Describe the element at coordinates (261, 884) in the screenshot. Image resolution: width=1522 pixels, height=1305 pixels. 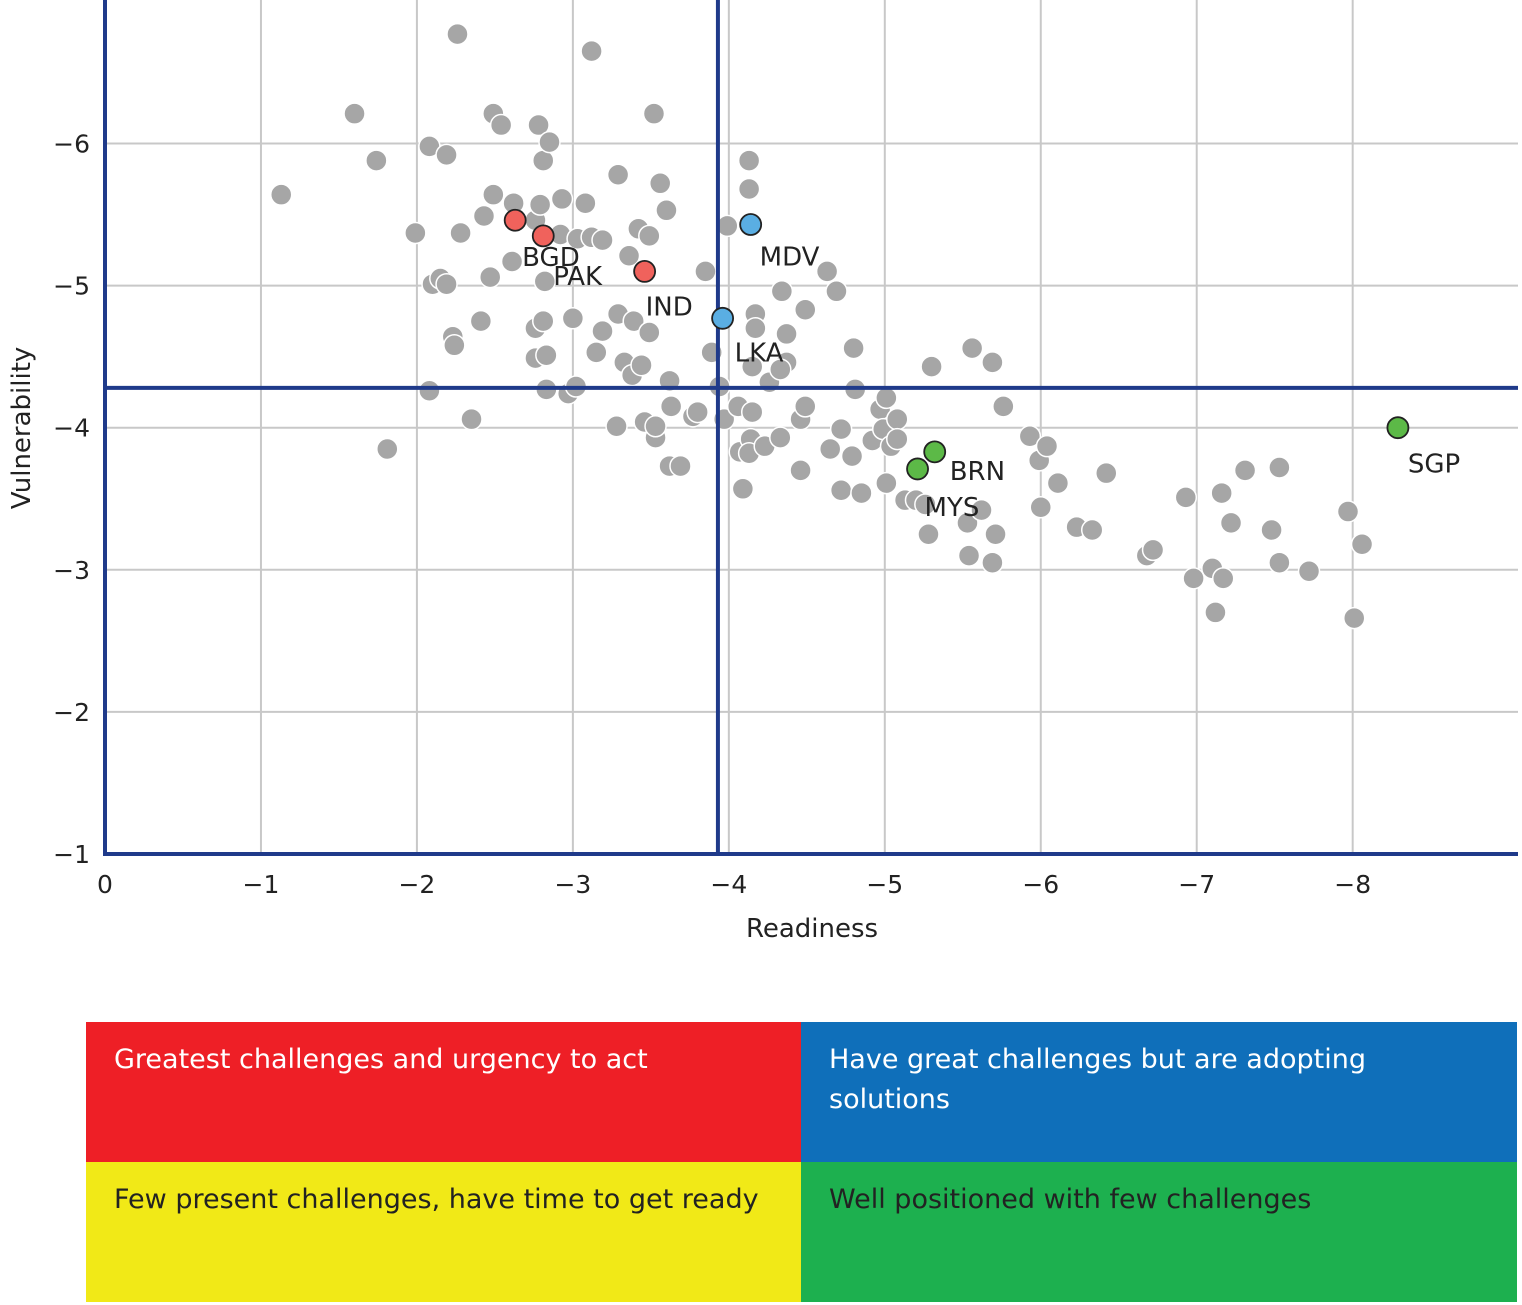
I see `x-tick-label: −1` at that location.